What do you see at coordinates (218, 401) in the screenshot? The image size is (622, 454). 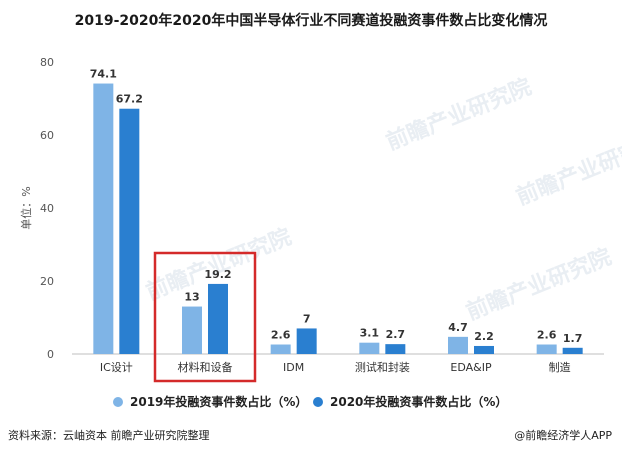 I see `legend-label: 2019年投融资事件数占比（%）` at bounding box center [218, 401].